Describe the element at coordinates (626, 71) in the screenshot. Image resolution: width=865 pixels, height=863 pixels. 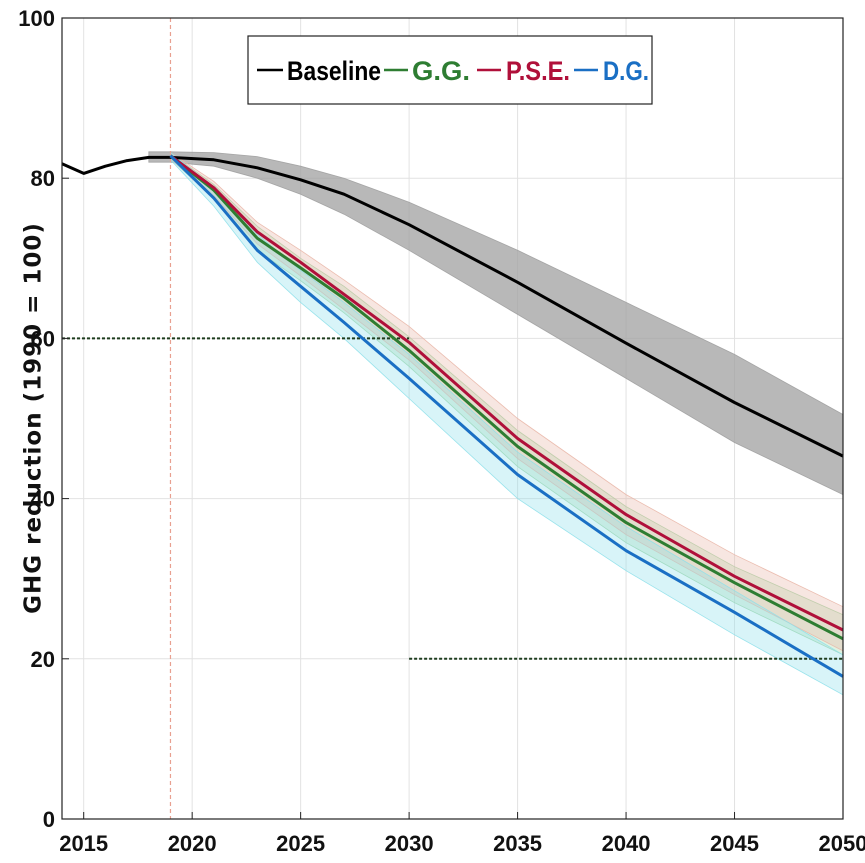
I see `legend-label-dg: D.G.` at that location.